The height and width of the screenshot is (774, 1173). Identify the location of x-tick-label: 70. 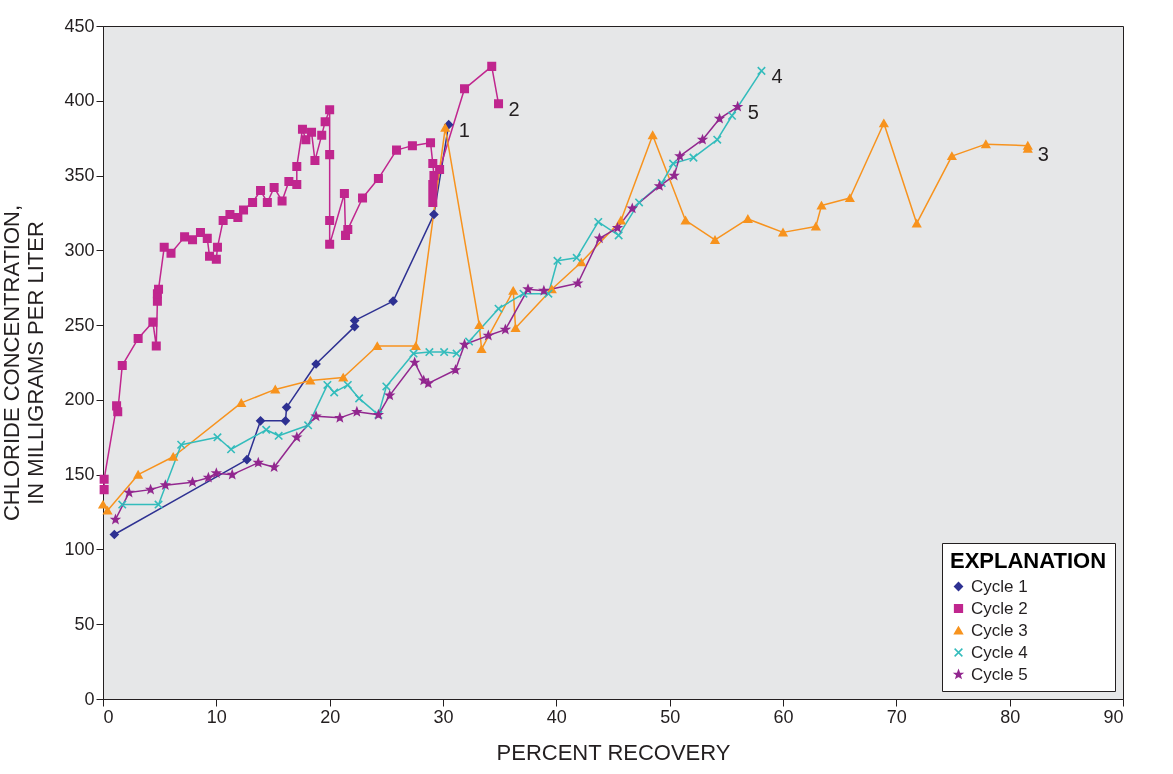
(896, 716).